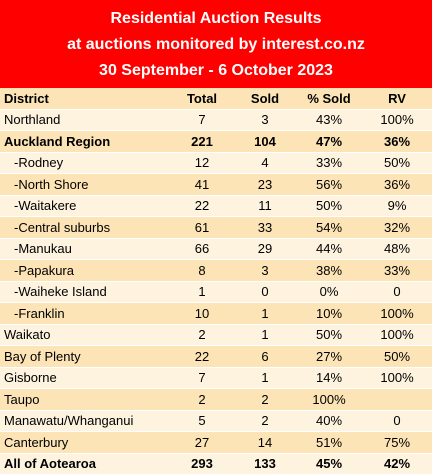 Image resolution: width=432 pixels, height=475 pixels. I want to click on district-cell: Manawatu/Whanganui, so click(85, 421).